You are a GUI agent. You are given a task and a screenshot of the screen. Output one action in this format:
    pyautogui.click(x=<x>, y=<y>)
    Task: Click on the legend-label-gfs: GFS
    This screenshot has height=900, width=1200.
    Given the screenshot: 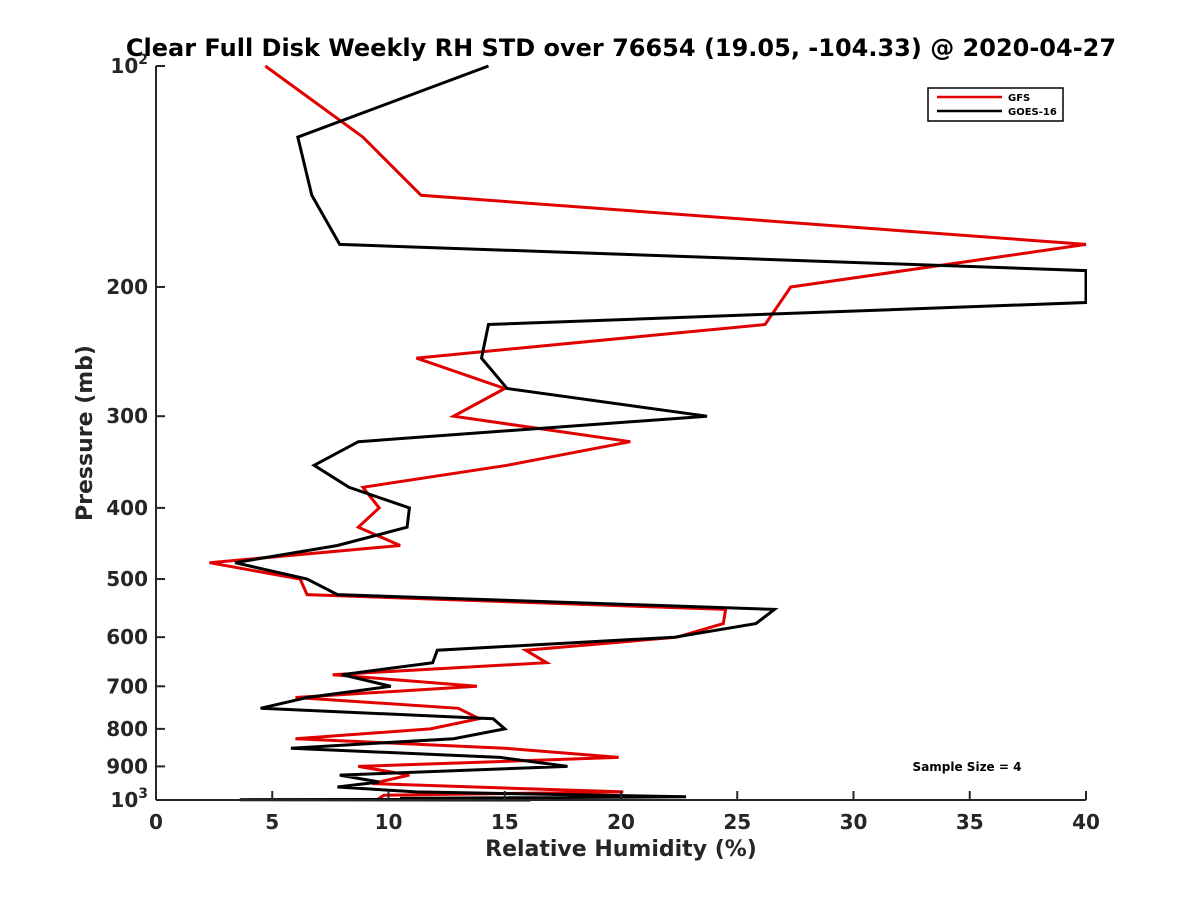 What is the action you would take?
    pyautogui.click(x=1019, y=98)
    